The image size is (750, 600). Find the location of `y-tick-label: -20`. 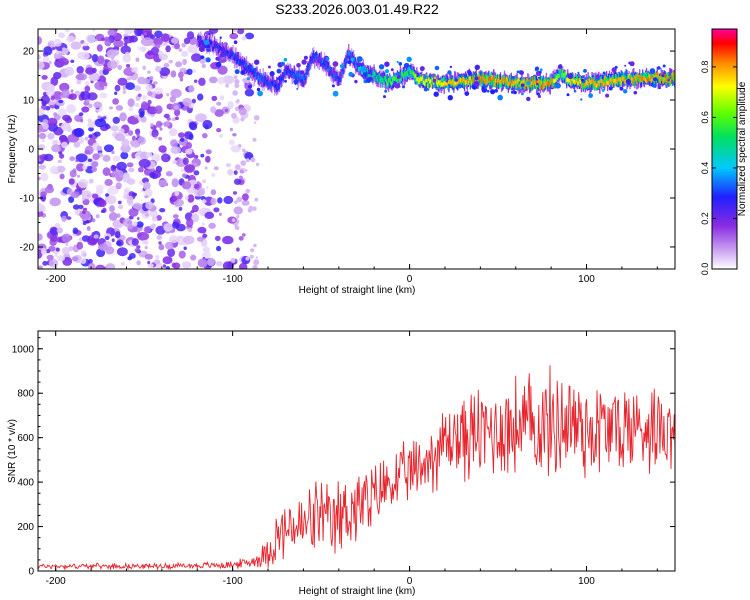

y-tick-label: -20 is located at coordinates (27, 247).